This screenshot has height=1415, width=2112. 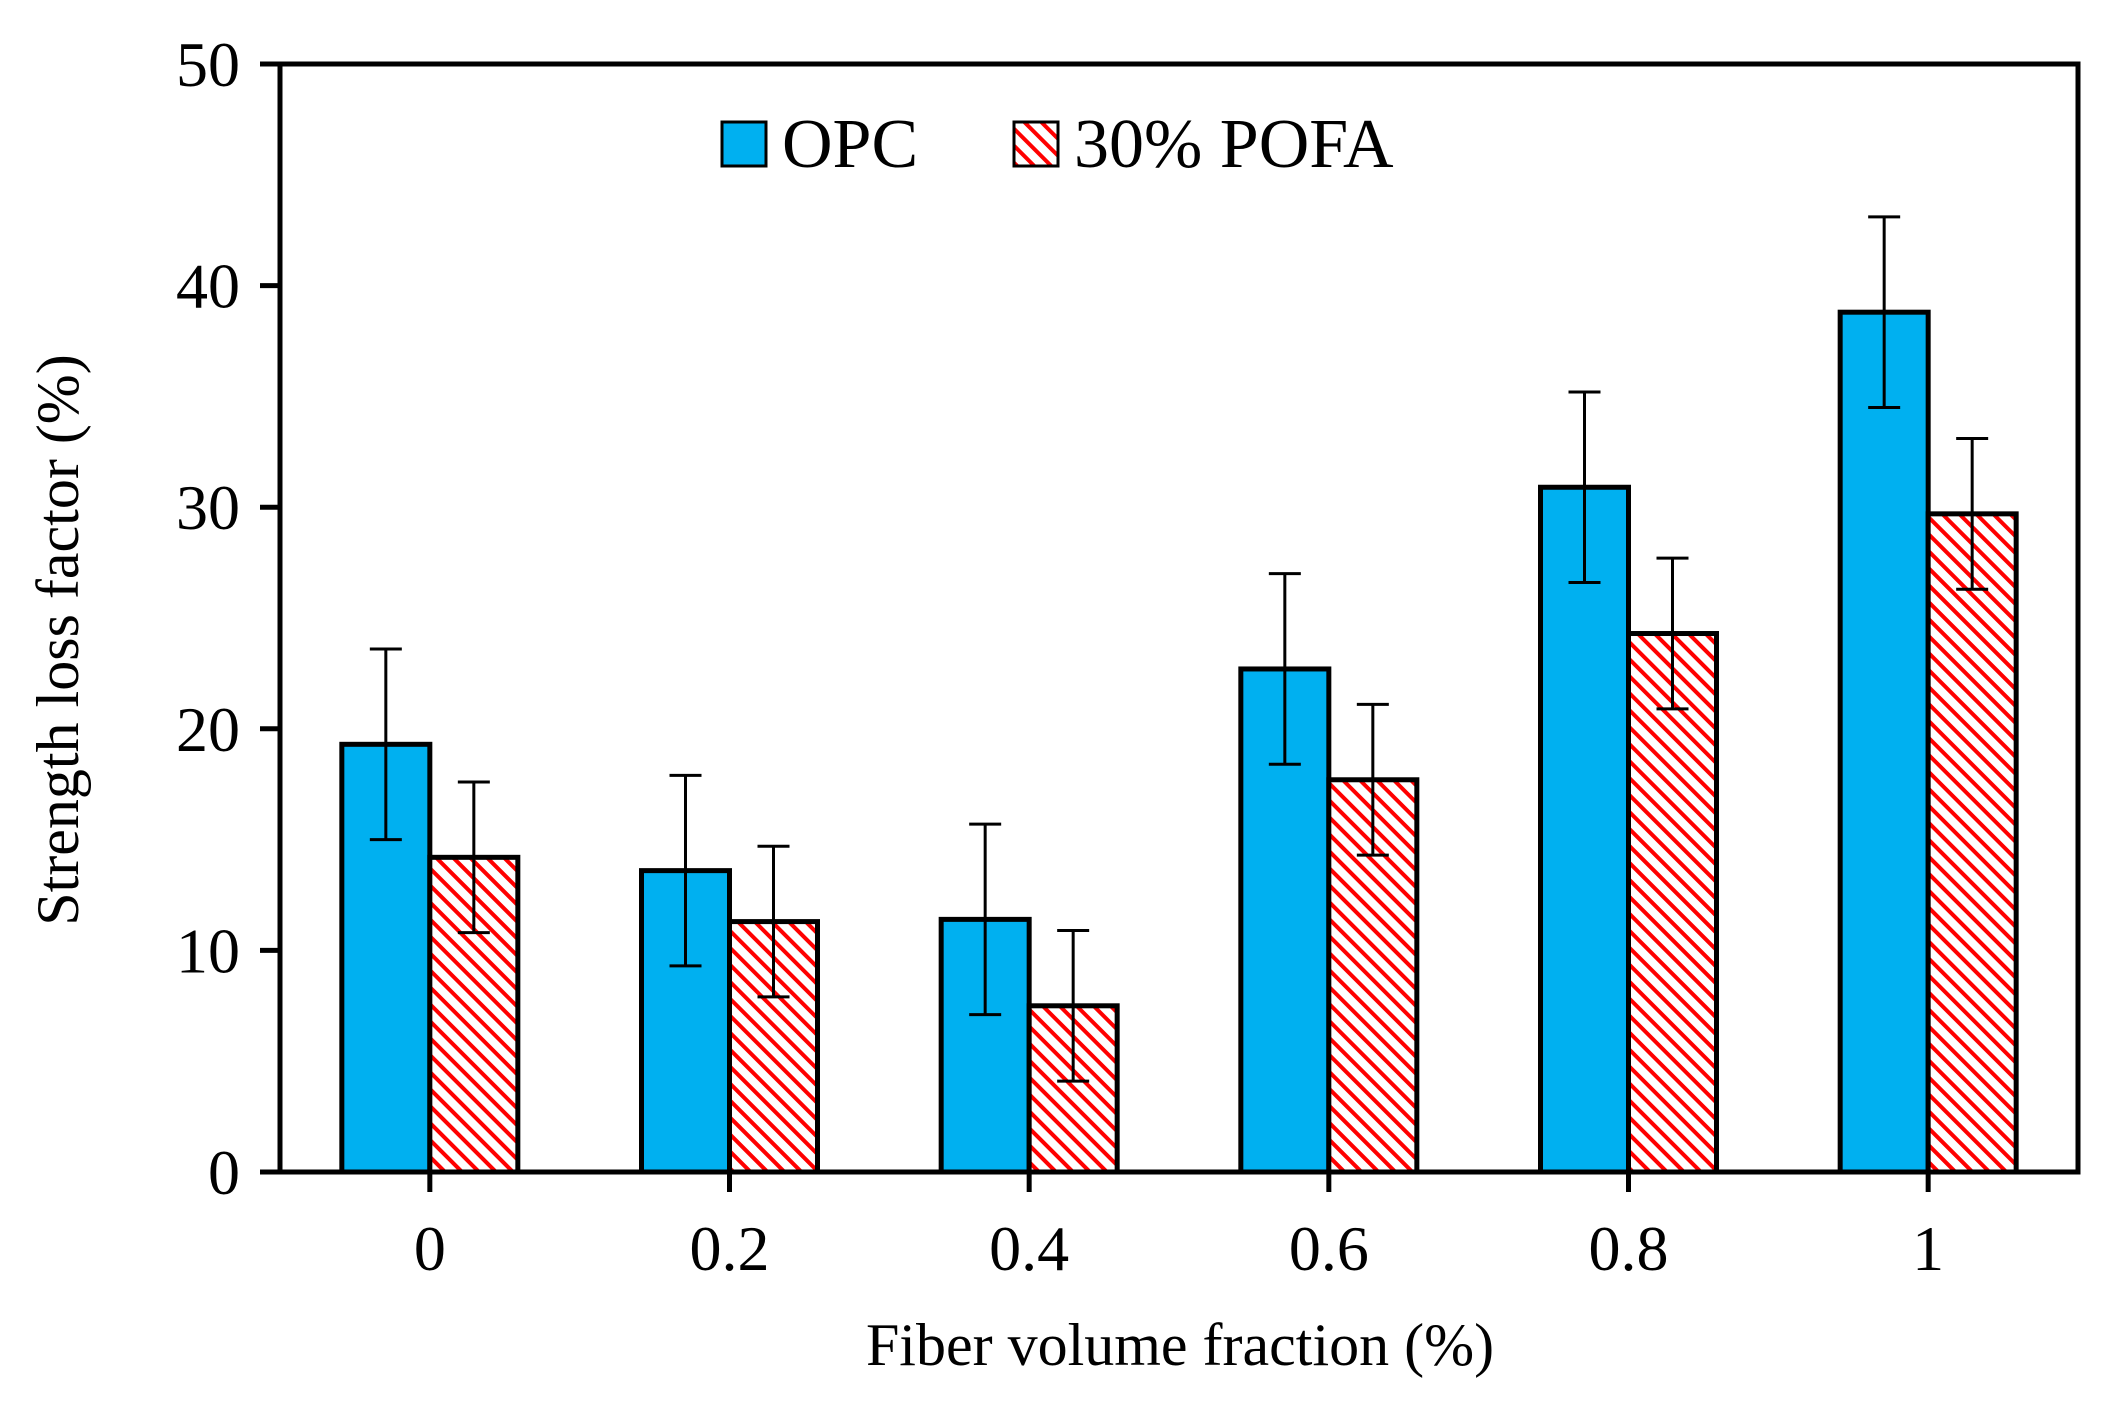 What do you see at coordinates (1928, 1248) in the screenshot?
I see `x-tick-label-1: 1` at bounding box center [1928, 1248].